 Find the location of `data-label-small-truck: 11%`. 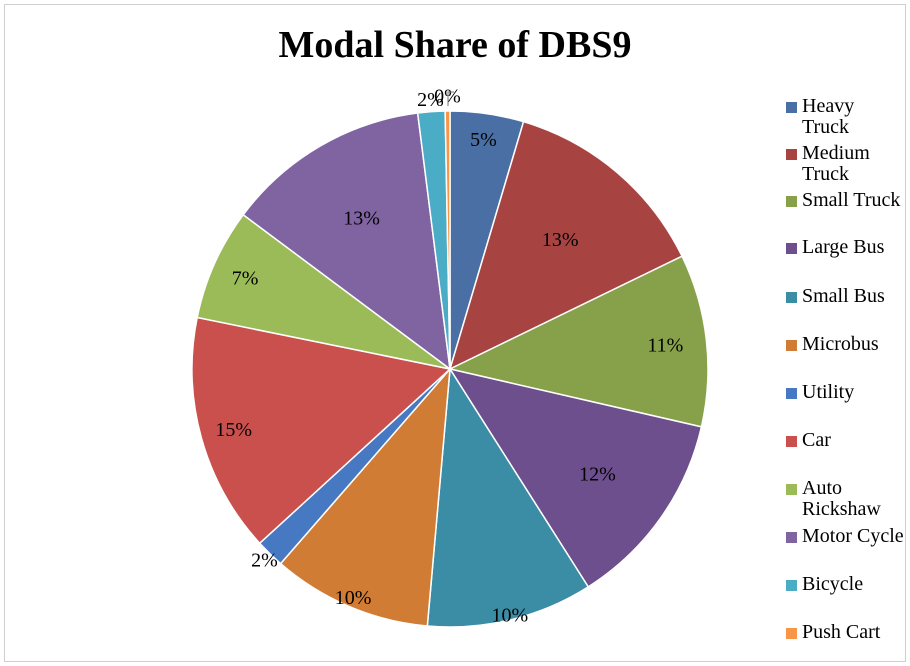

data-label-small-truck: 11% is located at coordinates (665, 346).